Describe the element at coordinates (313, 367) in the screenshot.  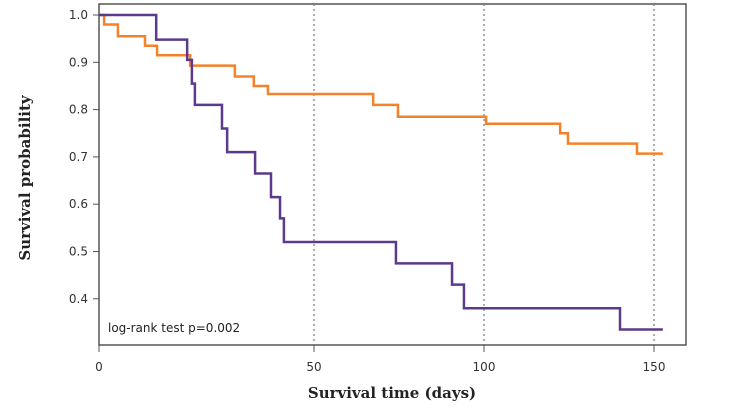
I see `x-tick-label: 50` at that location.